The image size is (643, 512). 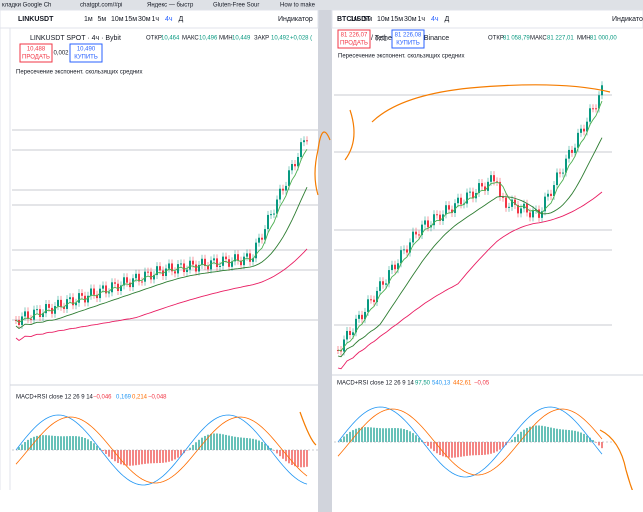 What do you see at coordinates (170, 6) in the screenshot?
I see `bookmark: Яндекс — быстр` at bounding box center [170, 6].